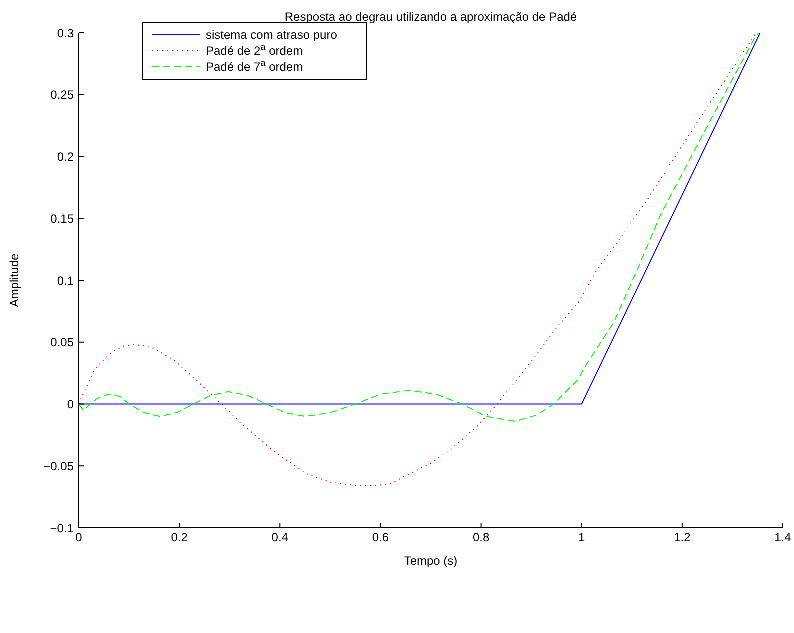  I want to click on y-tick-label: 0.1, so click(65, 281).